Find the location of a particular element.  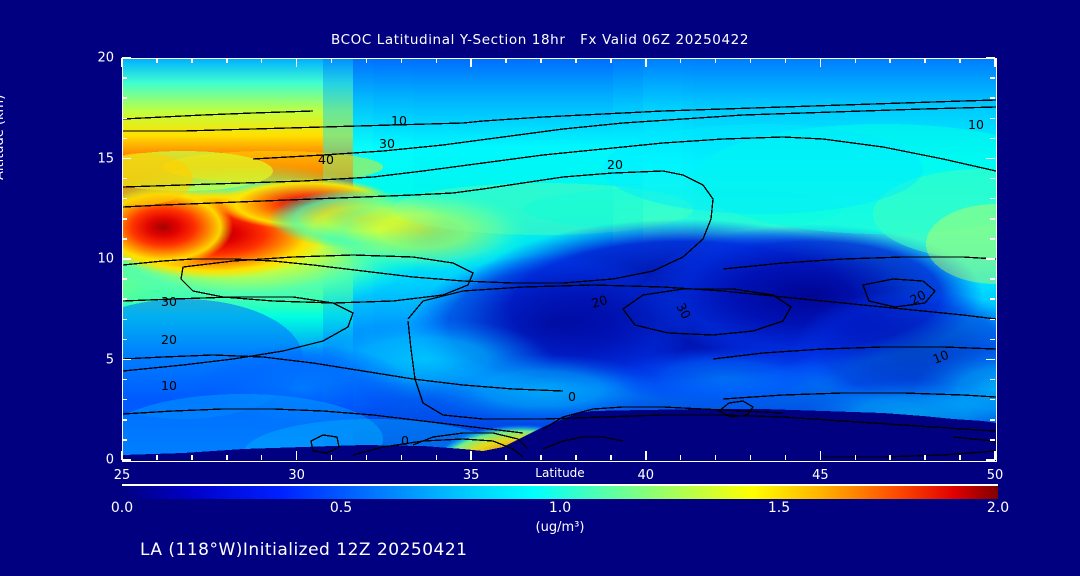

contour-label-0: 0 is located at coordinates (572, 396).